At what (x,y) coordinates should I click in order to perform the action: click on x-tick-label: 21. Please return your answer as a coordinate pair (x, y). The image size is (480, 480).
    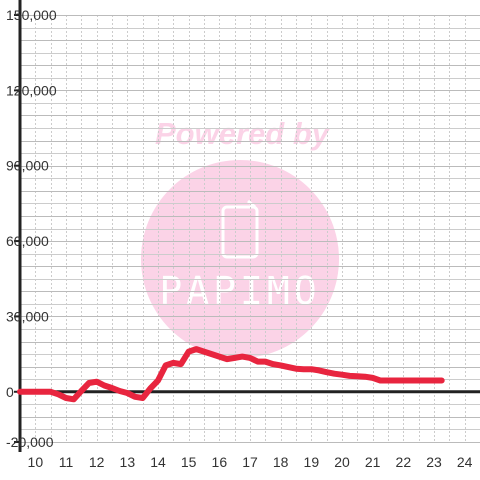
    Looking at the image, I should click on (373, 462).